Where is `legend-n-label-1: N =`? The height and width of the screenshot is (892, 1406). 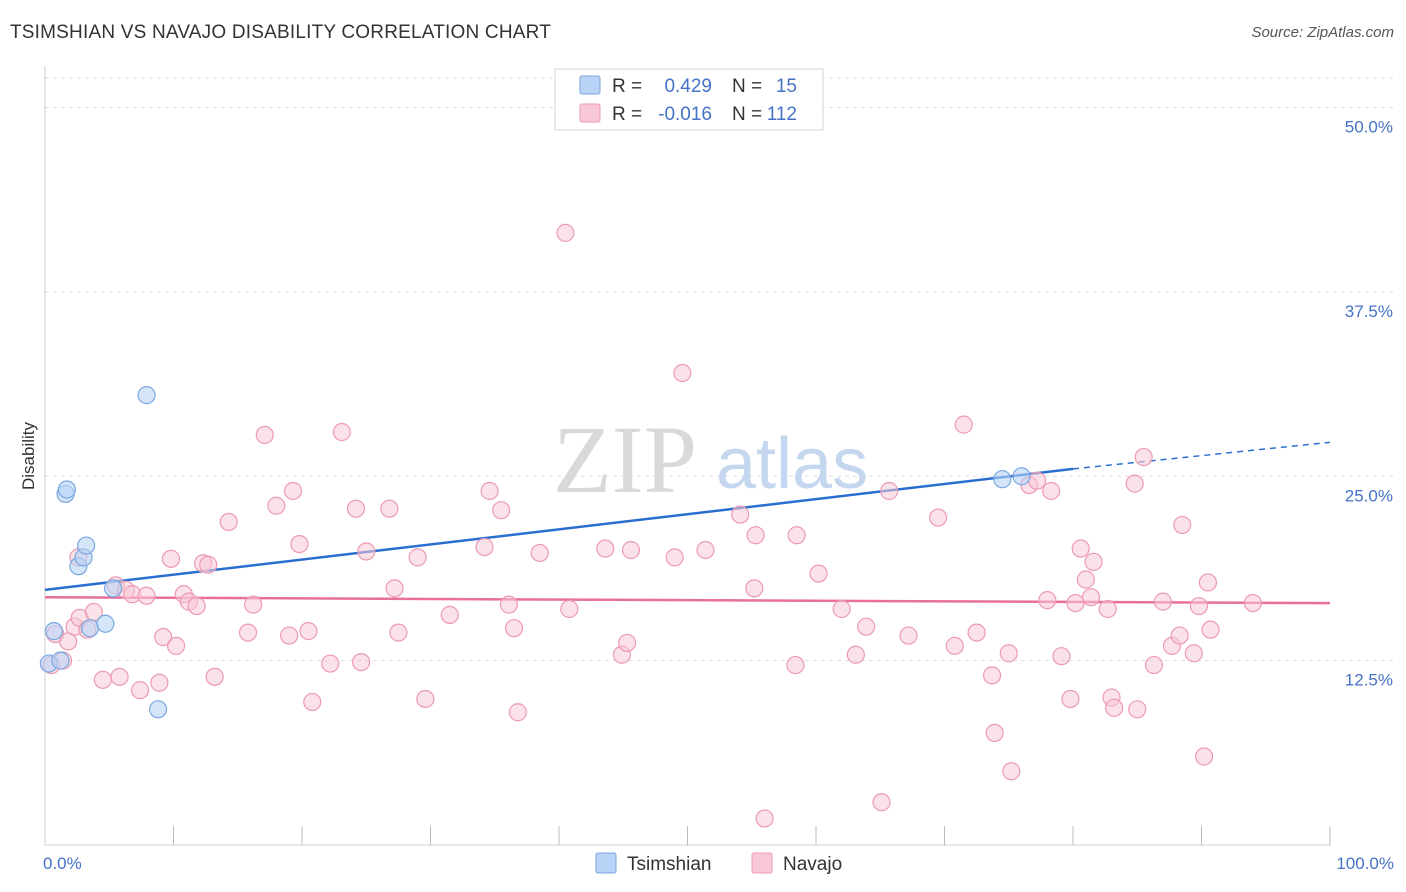 legend-n-label-1: N = is located at coordinates (747, 86).